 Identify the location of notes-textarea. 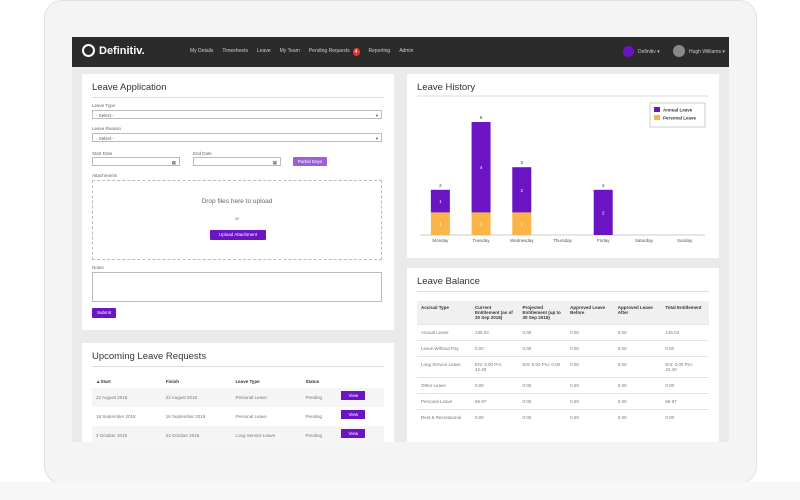
(237, 287).